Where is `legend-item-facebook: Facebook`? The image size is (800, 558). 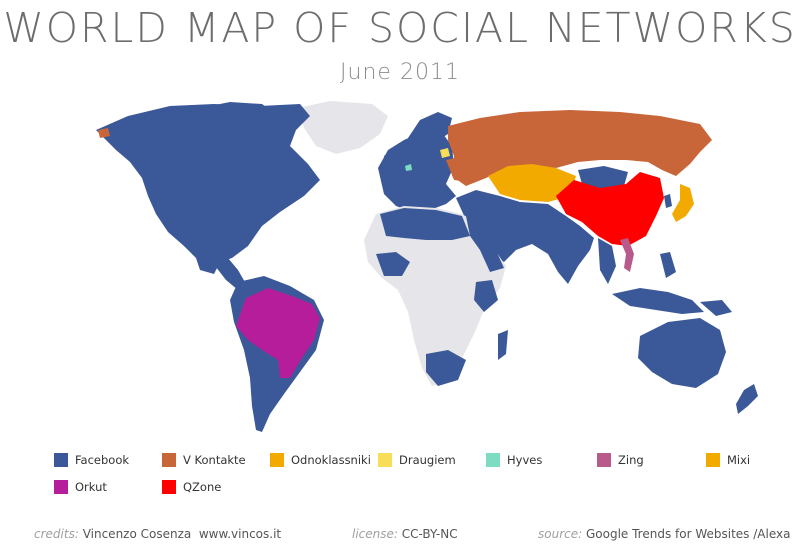
legend-item-facebook: Facebook is located at coordinates (91, 460).